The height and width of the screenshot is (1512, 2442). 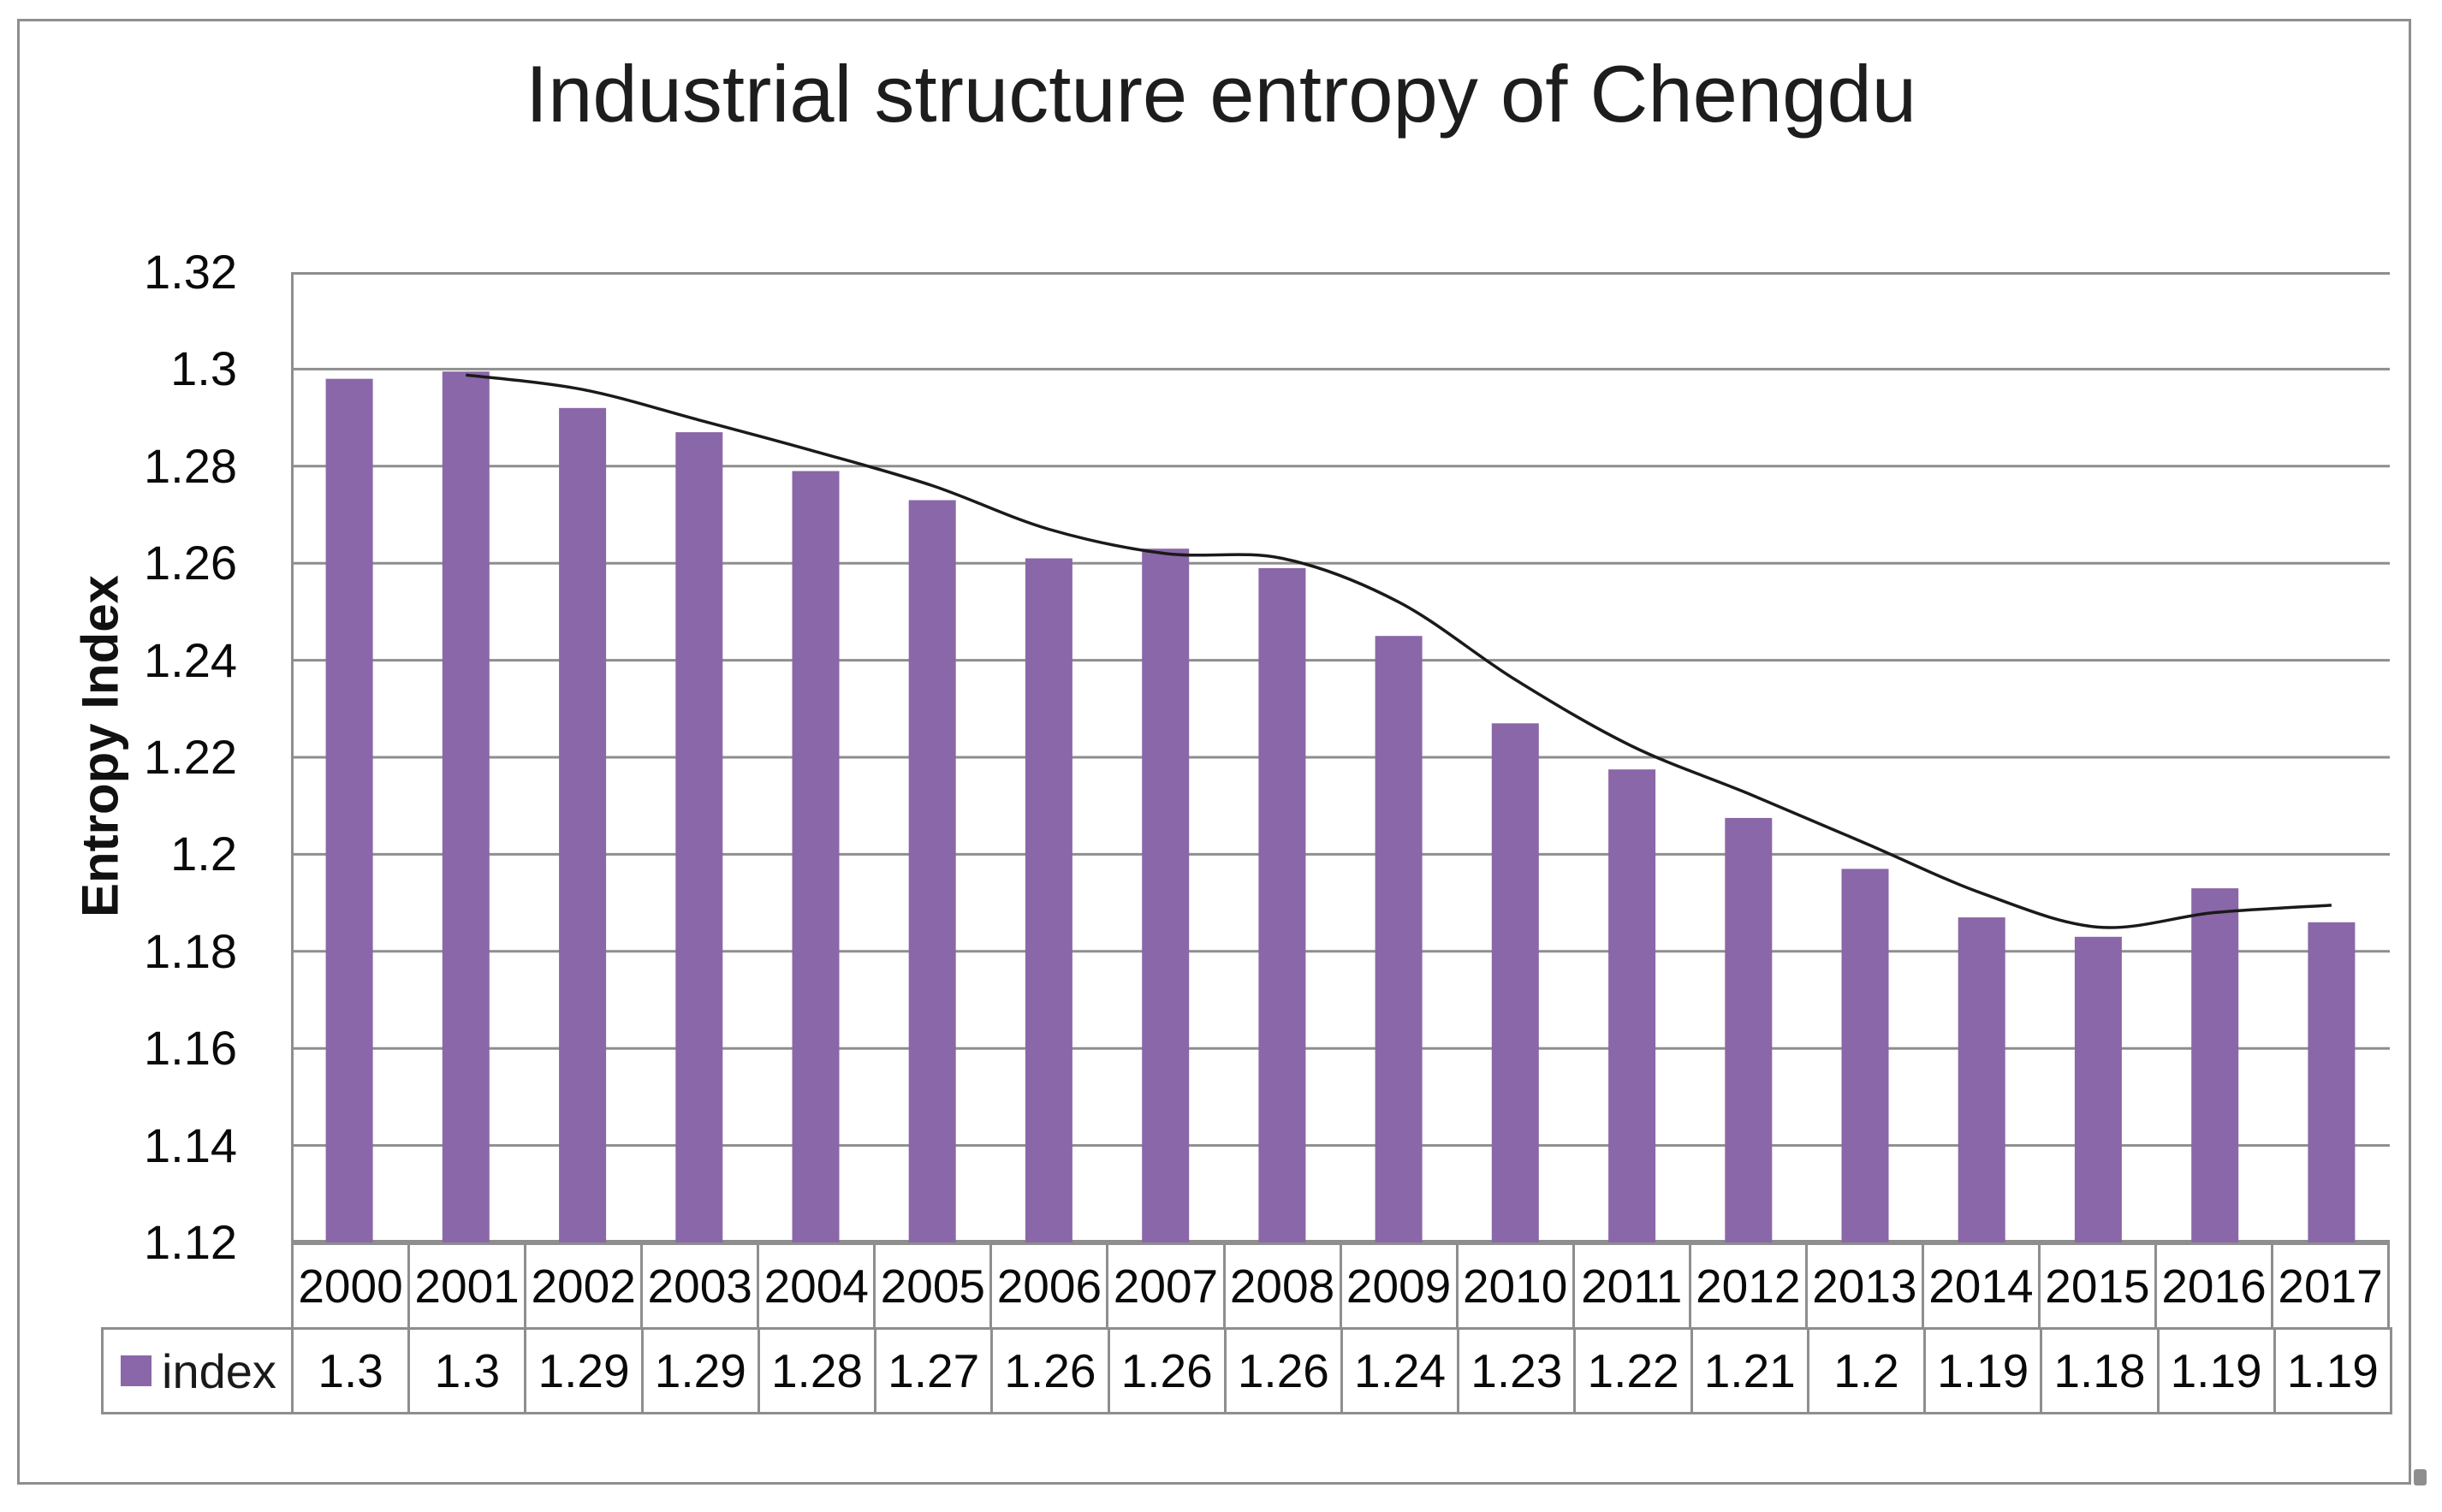 What do you see at coordinates (2098, 1089) in the screenshot?
I see `bar-2015` at bounding box center [2098, 1089].